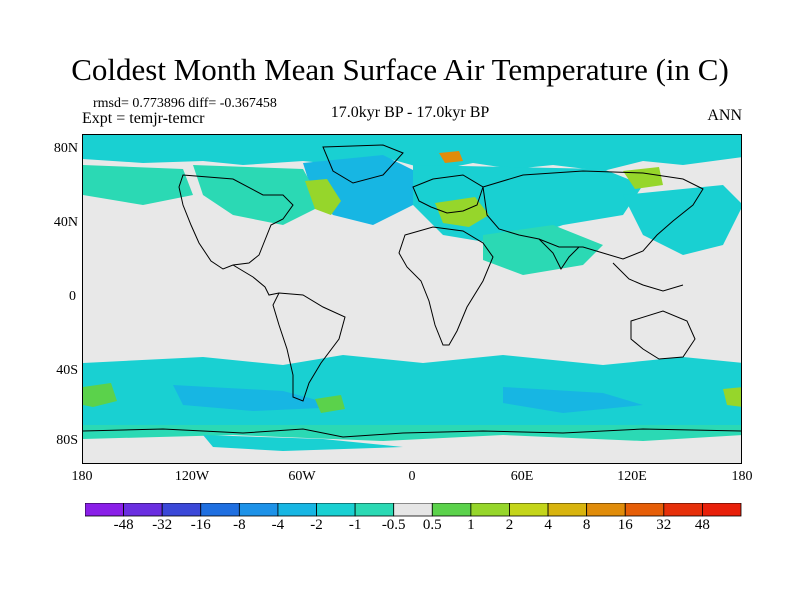 The image size is (800, 600). Describe the element at coordinates (67, 370) in the screenshot. I see `lat-label-40s: 40S` at that location.